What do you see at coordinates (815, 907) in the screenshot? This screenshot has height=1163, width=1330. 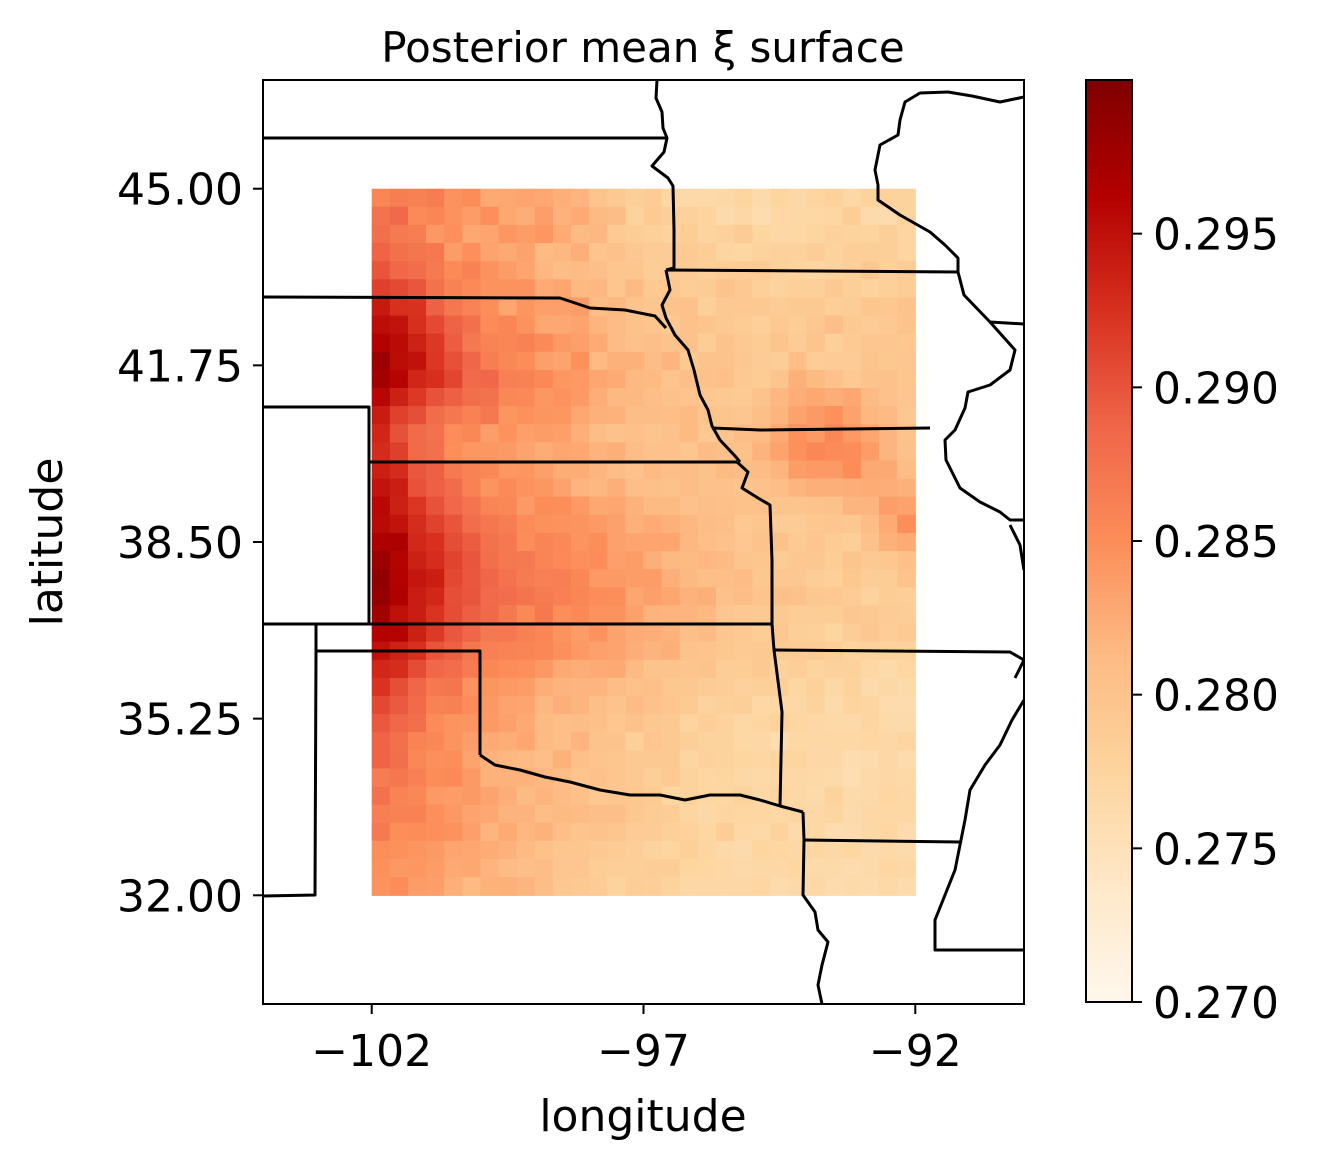 I see `border-tx-ar-la` at bounding box center [815, 907].